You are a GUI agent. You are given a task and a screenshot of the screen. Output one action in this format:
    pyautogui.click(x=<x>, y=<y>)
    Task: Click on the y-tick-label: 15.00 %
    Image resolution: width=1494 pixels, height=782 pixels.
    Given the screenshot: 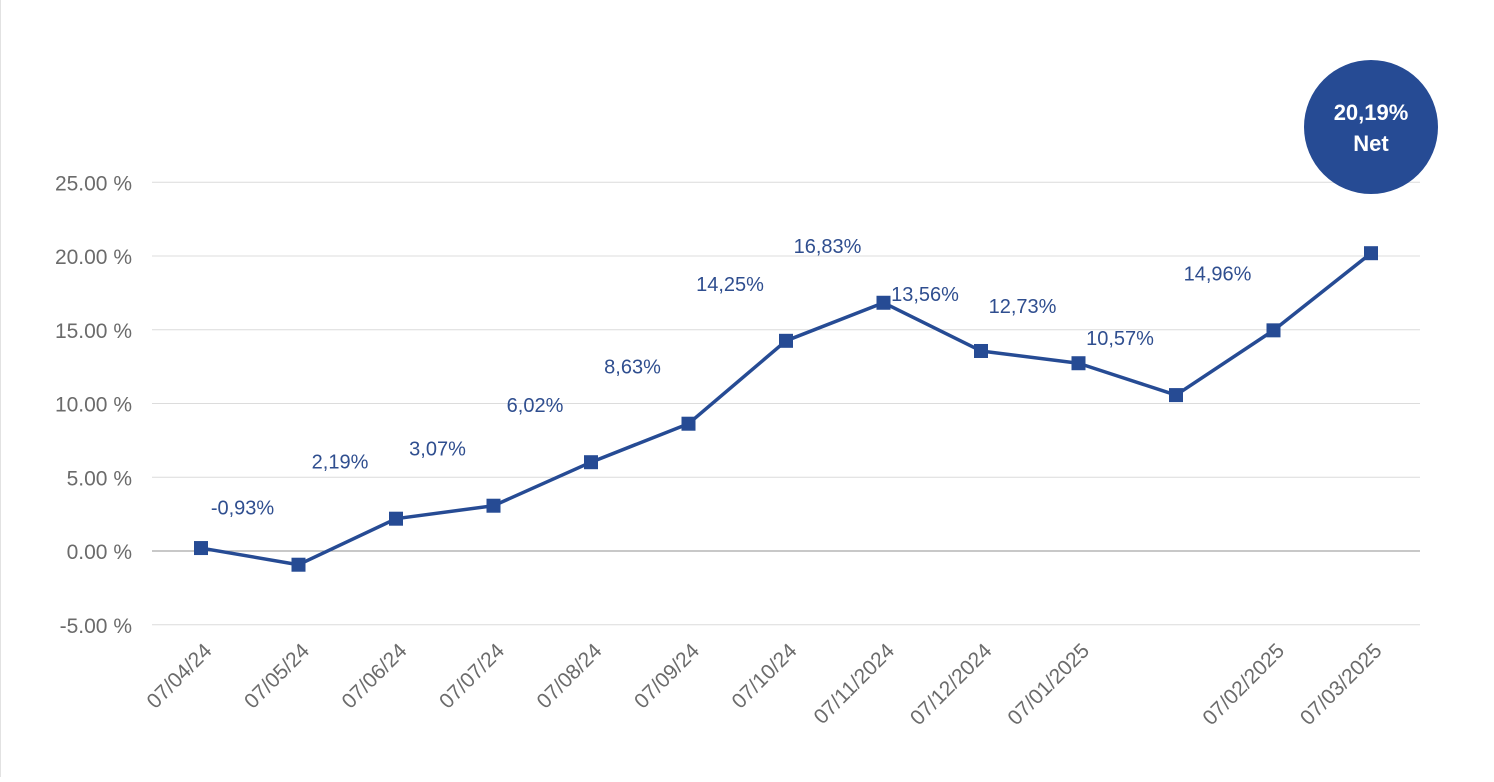 What is the action you would take?
    pyautogui.click(x=93, y=331)
    